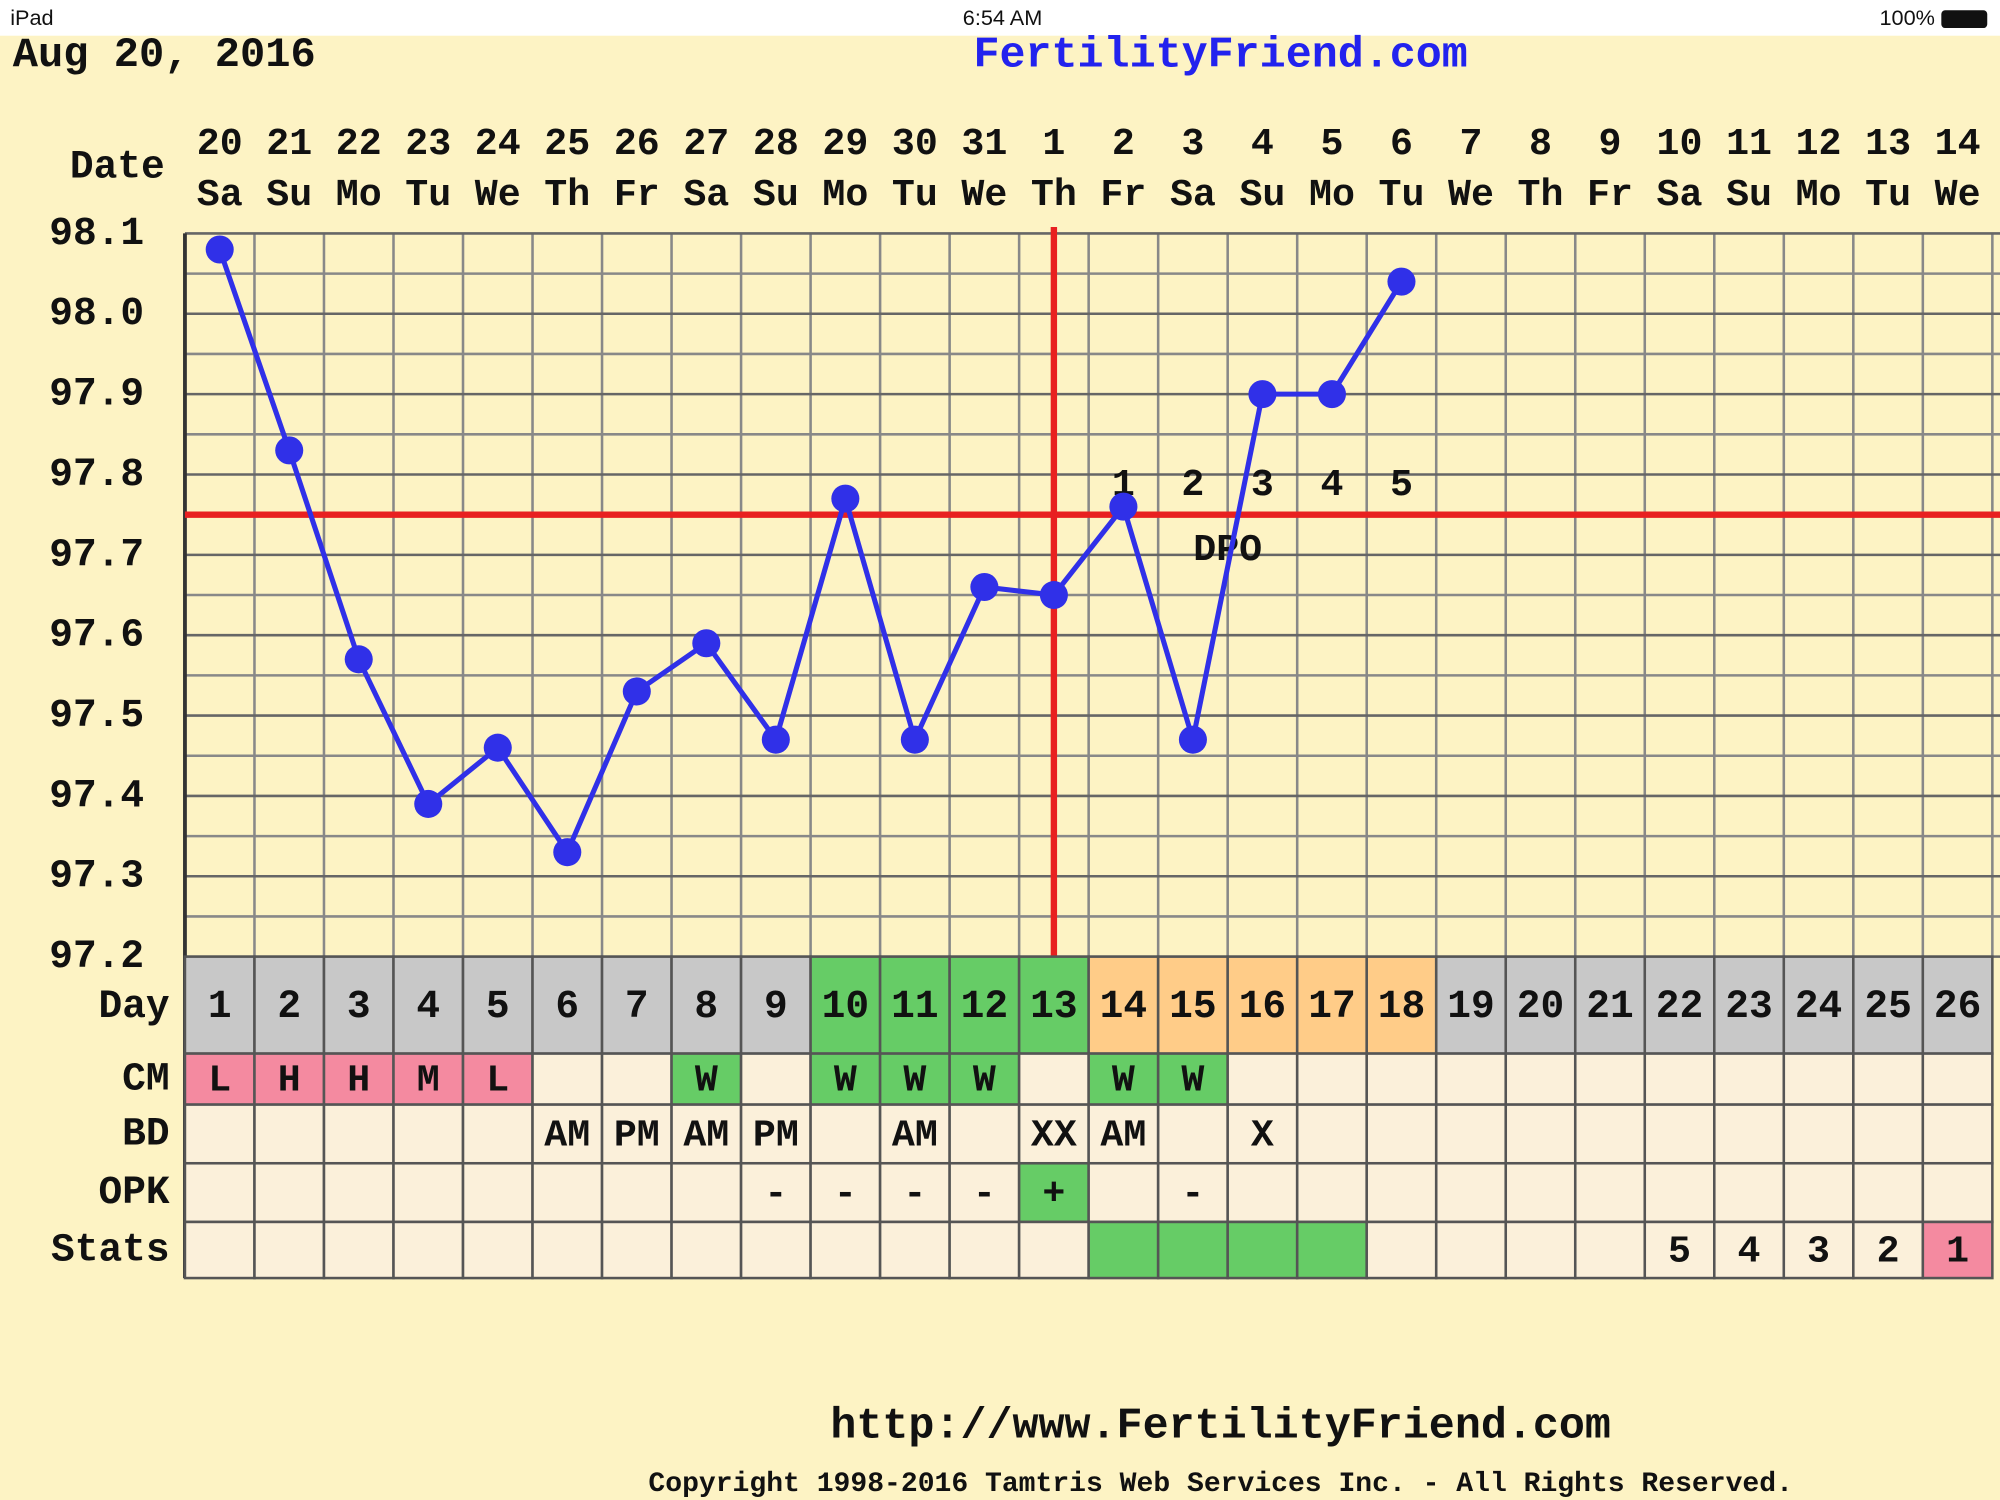 This screenshot has width=2000, height=1500. I want to click on weekday: Tu, so click(915, 195).